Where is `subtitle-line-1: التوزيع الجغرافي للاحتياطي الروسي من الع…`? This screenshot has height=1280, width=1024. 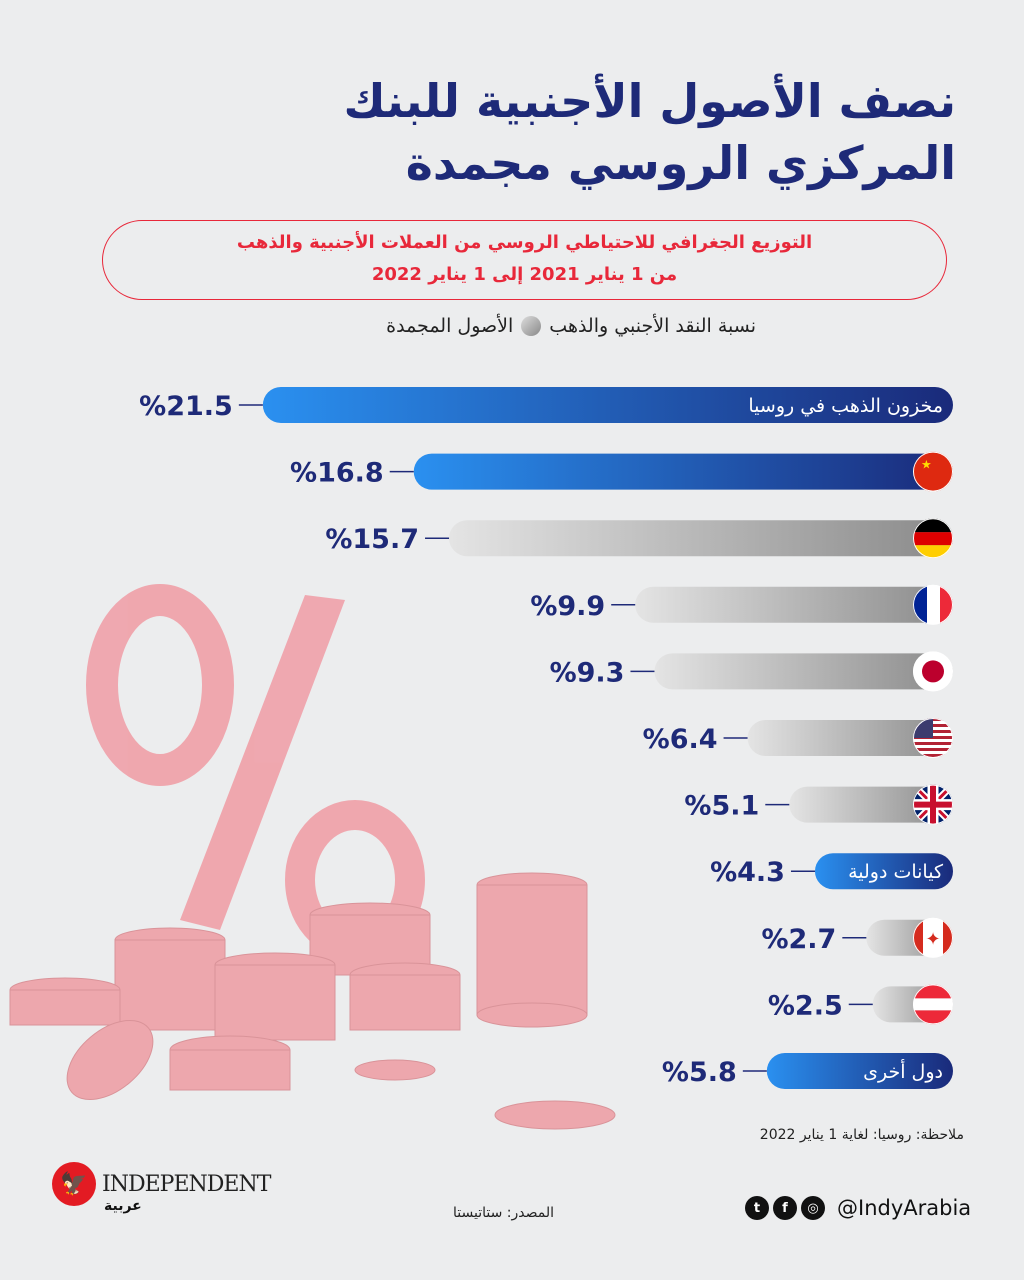 subtitle-line-1: التوزيع الجغرافي للاحتياطي الروسي من الع… is located at coordinates (524, 242).